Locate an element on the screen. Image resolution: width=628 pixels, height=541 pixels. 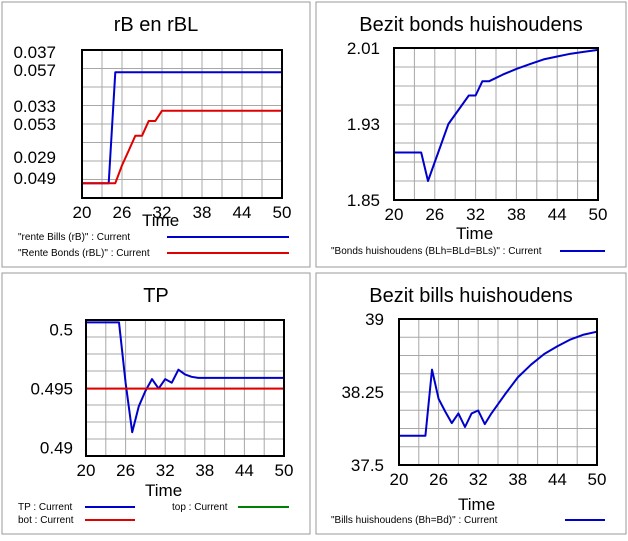
legend-label: top : Current is located at coordinates (200, 507).